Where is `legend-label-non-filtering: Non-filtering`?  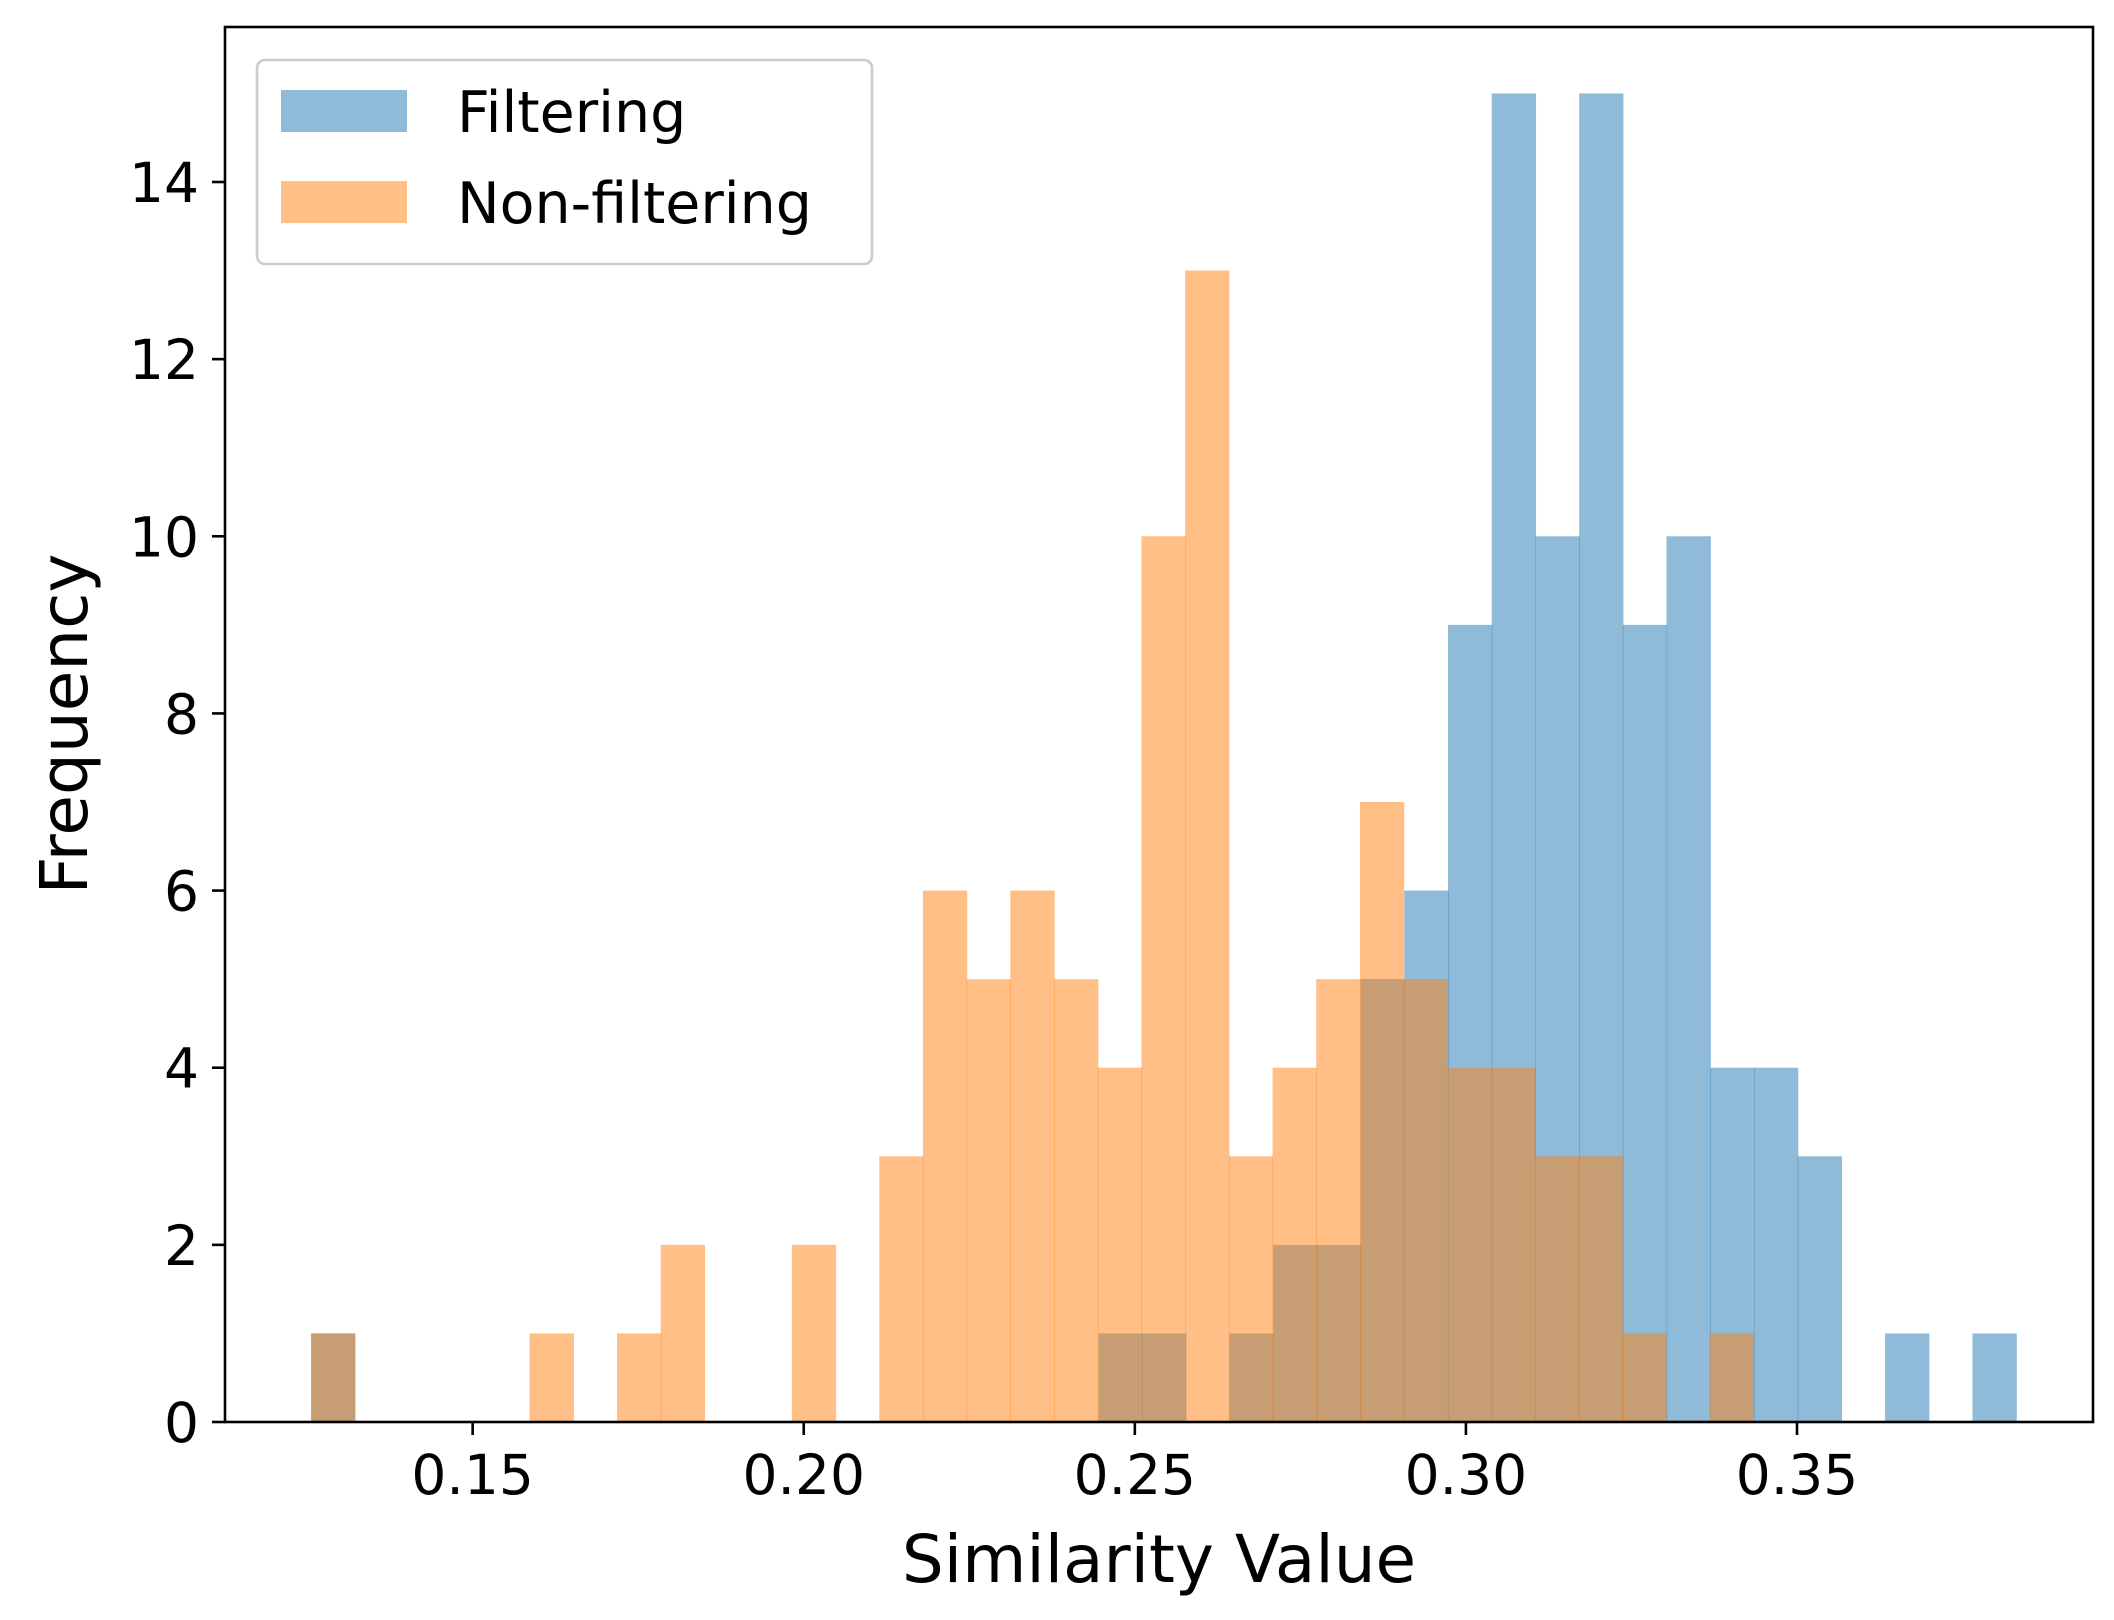
legend-label-non-filtering: Non-filtering is located at coordinates (634, 204).